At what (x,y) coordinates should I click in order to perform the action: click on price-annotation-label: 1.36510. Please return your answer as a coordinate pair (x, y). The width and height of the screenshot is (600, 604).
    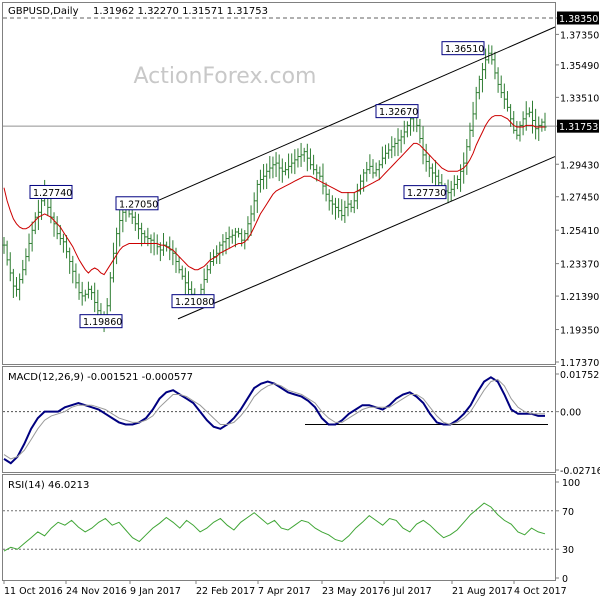
    Looking at the image, I should click on (464, 49).